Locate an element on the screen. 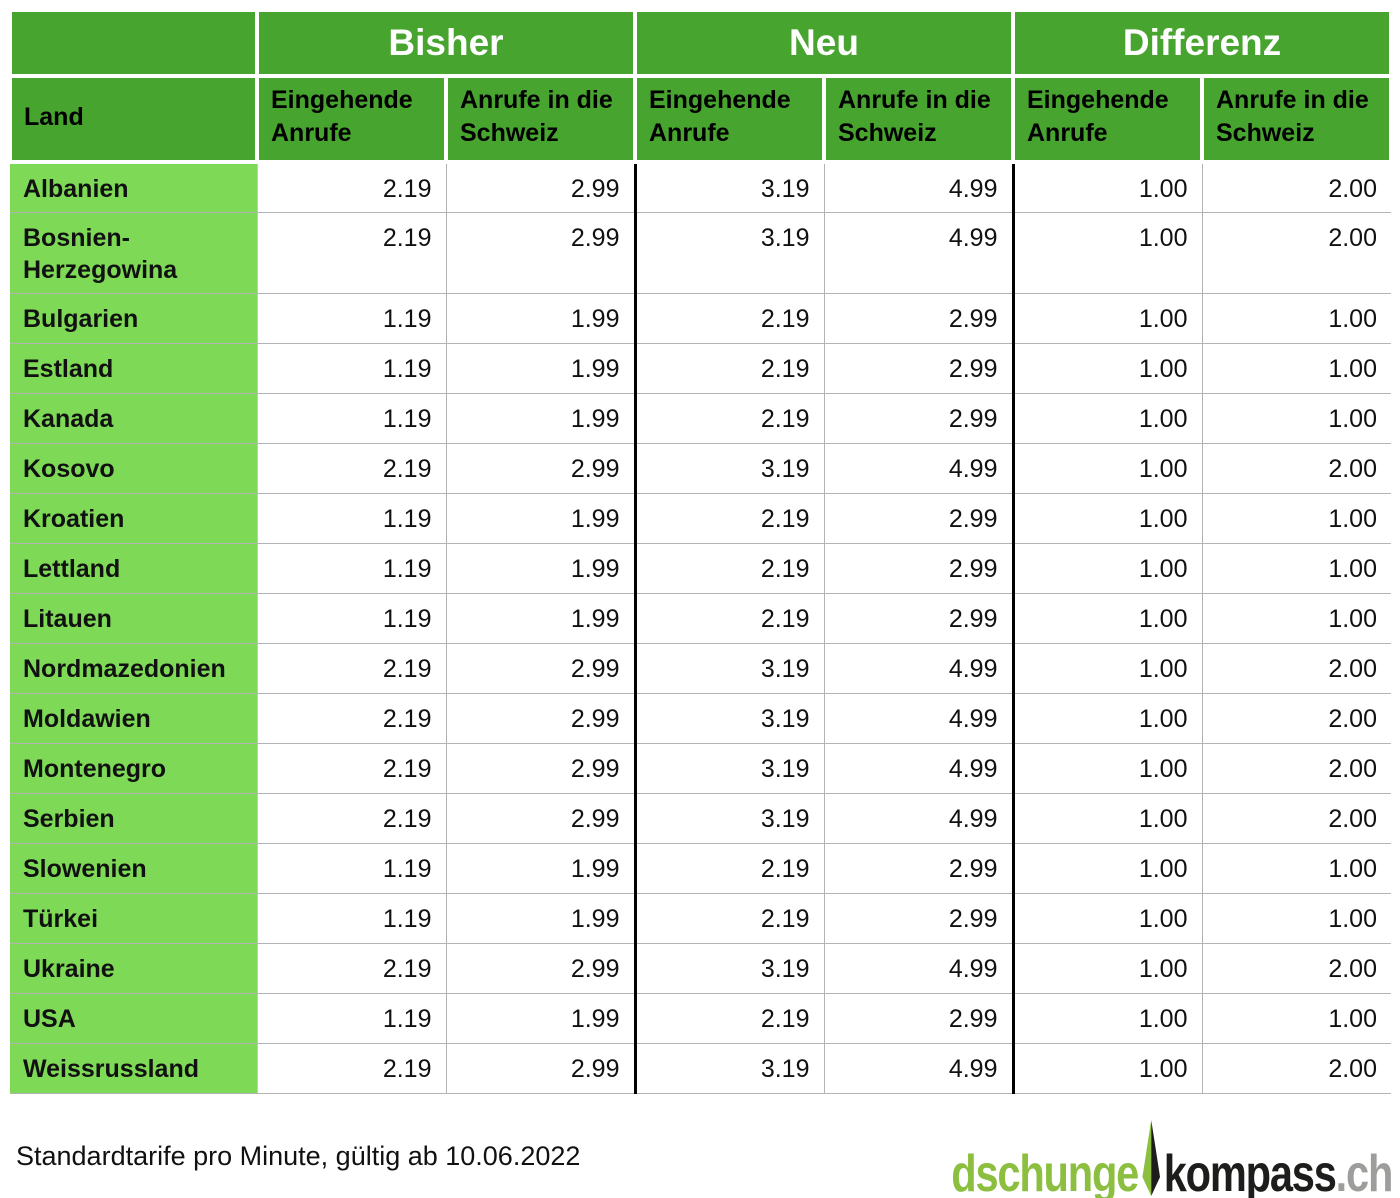  table-row: Estland 1.19 1.99 2.19 2.99 1.00 1.00 is located at coordinates (700, 368).